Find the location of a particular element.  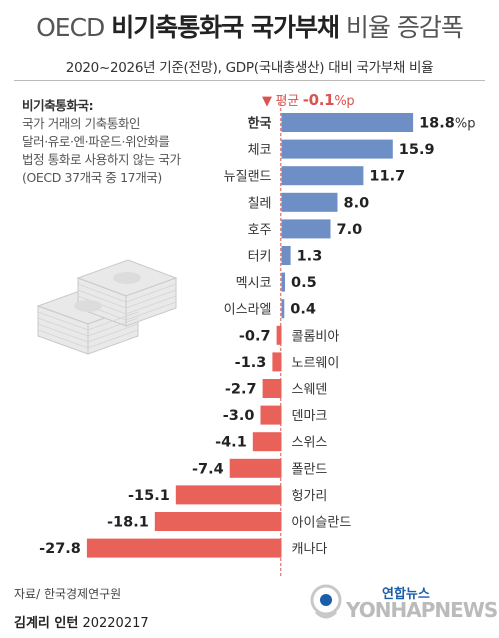

value-label: -7.4 is located at coordinates (208, 469).